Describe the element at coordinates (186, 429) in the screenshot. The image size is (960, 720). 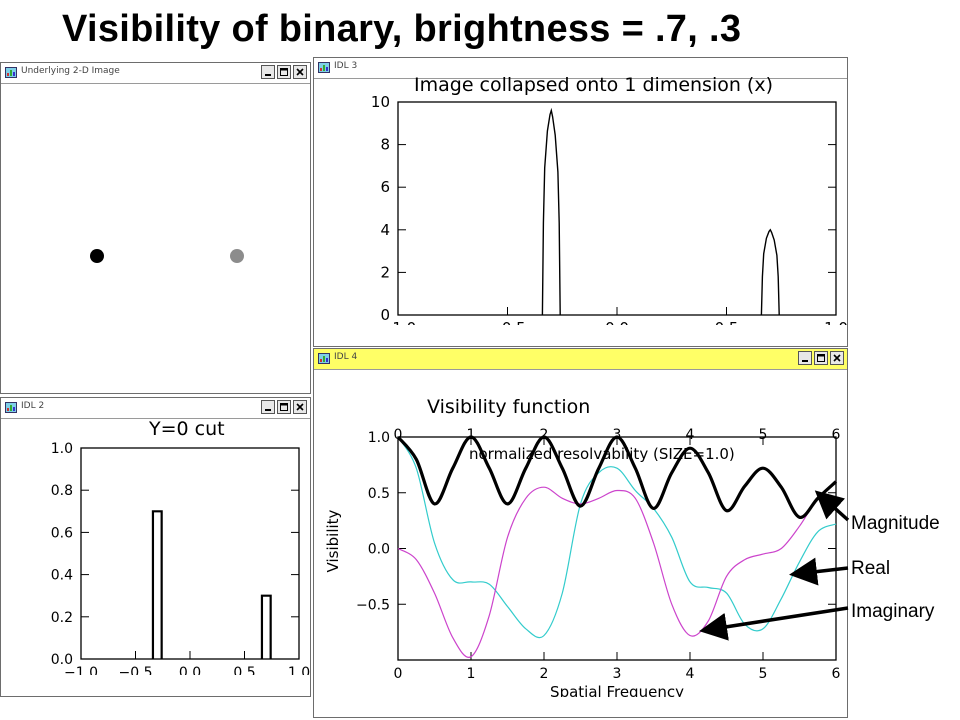
I see `chart-title: Y=0 cut` at that location.